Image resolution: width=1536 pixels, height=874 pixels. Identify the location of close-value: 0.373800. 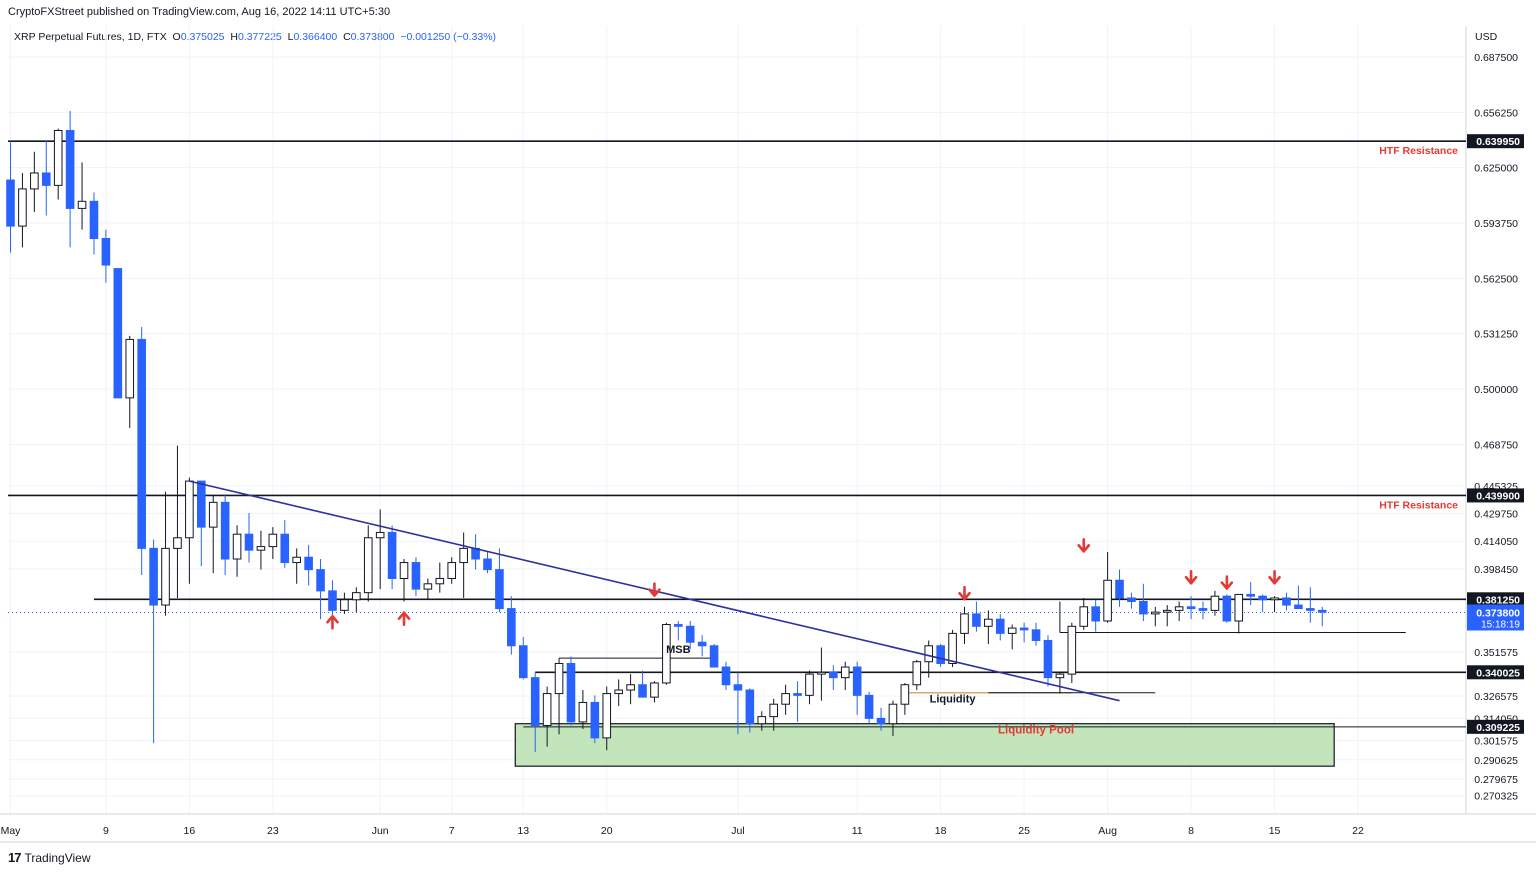
(372, 37).